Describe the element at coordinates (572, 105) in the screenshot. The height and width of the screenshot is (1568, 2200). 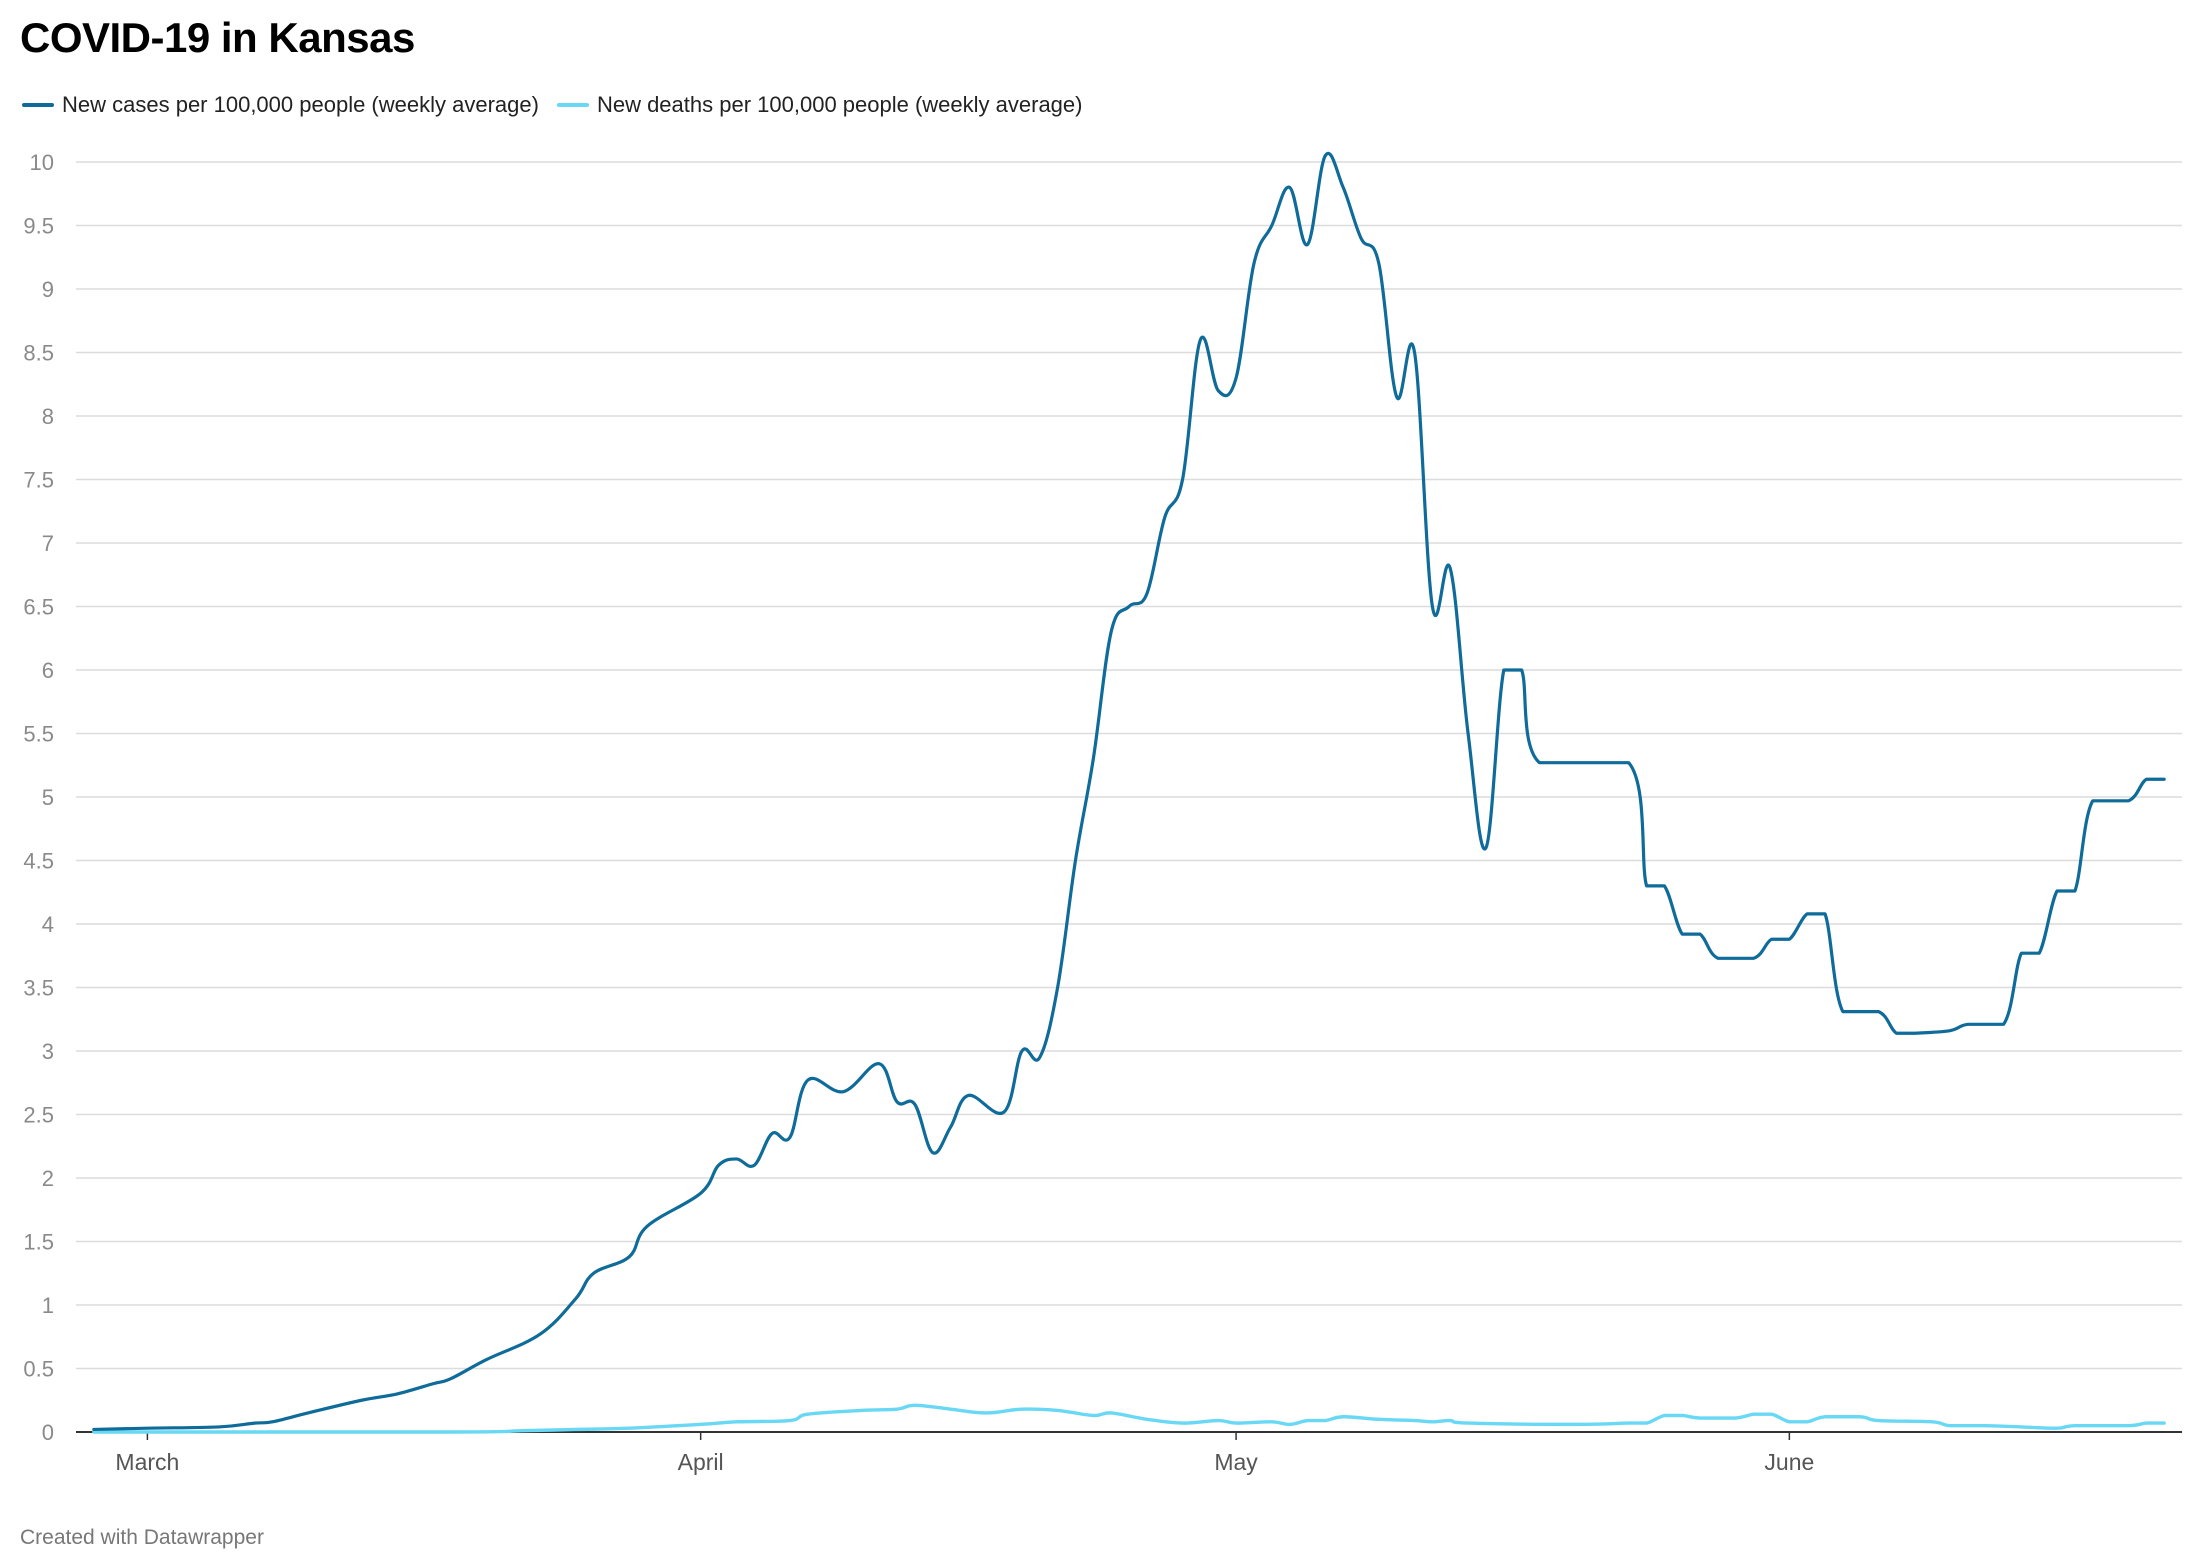
I see `legend-swatch-deaths` at that location.